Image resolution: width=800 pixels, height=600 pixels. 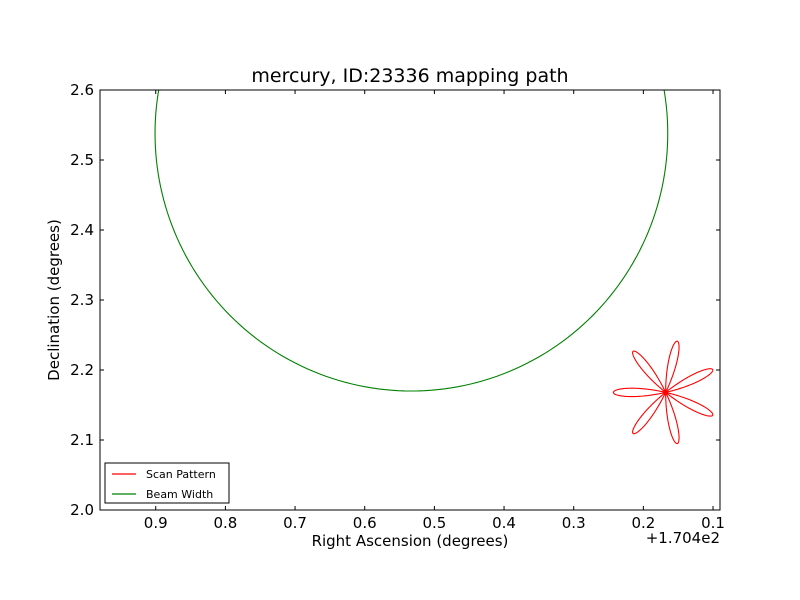 What do you see at coordinates (295, 523) in the screenshot?
I see `x-tick-label: 0.7` at bounding box center [295, 523].